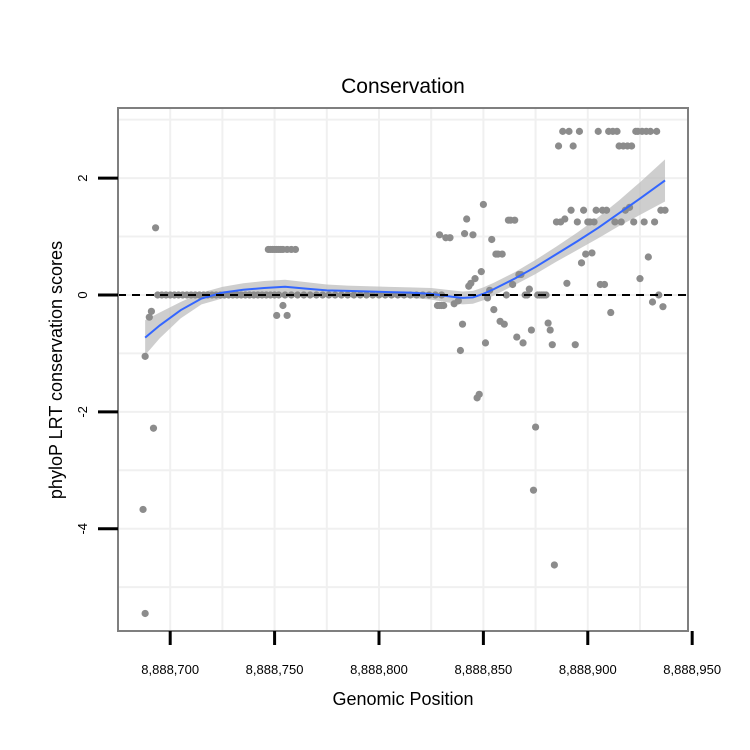  I want to click on smooth-line, so click(405, 259).